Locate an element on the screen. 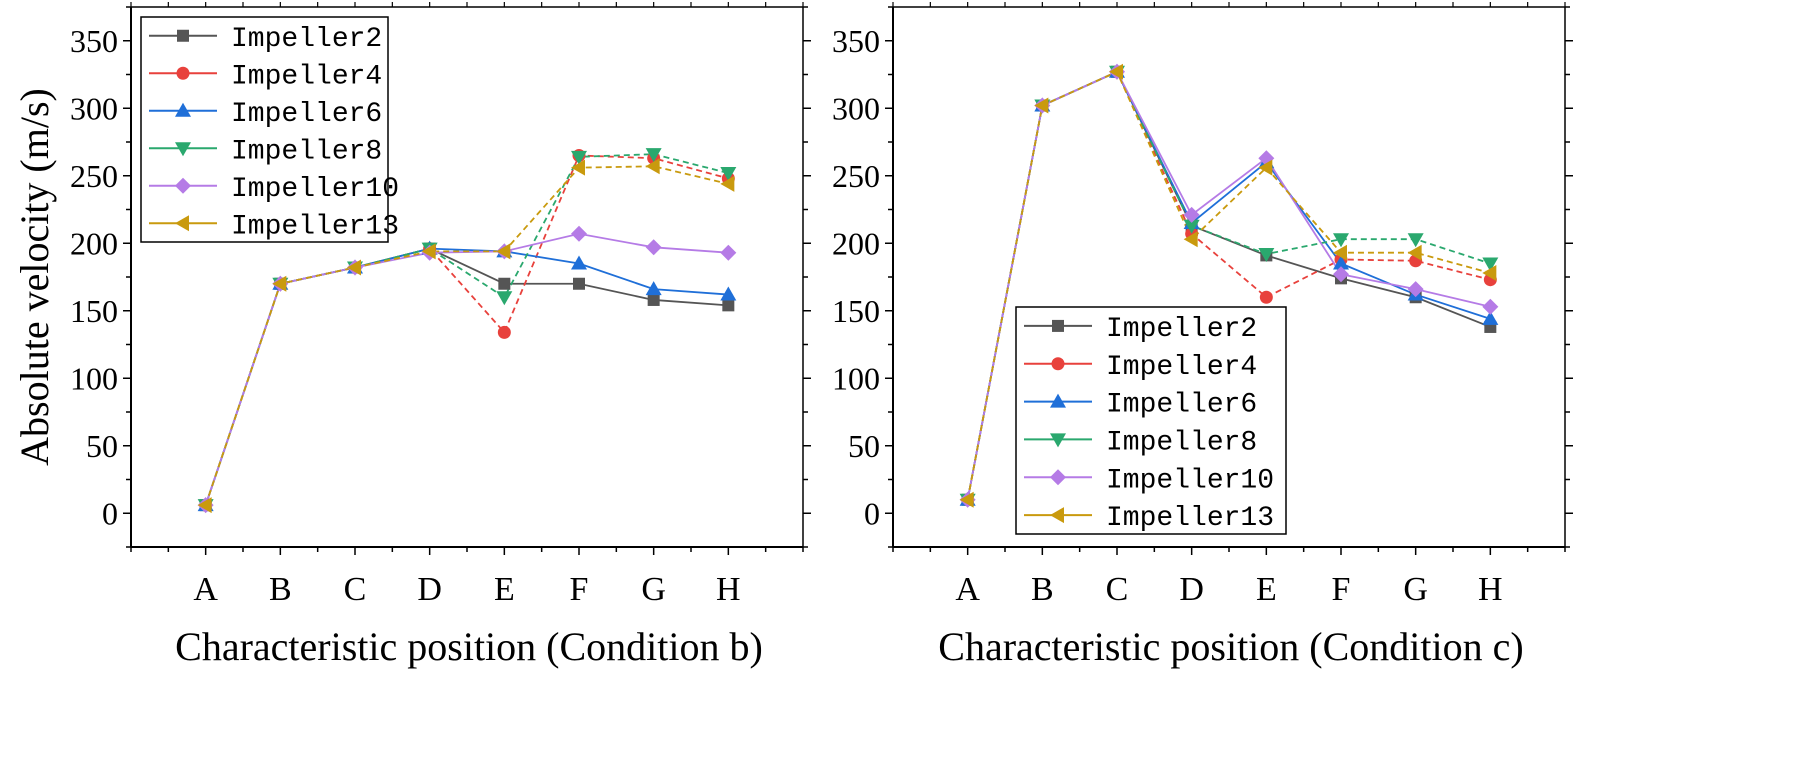 The image size is (1804, 777). legend-item: Impeller2 is located at coordinates (1140, 329).